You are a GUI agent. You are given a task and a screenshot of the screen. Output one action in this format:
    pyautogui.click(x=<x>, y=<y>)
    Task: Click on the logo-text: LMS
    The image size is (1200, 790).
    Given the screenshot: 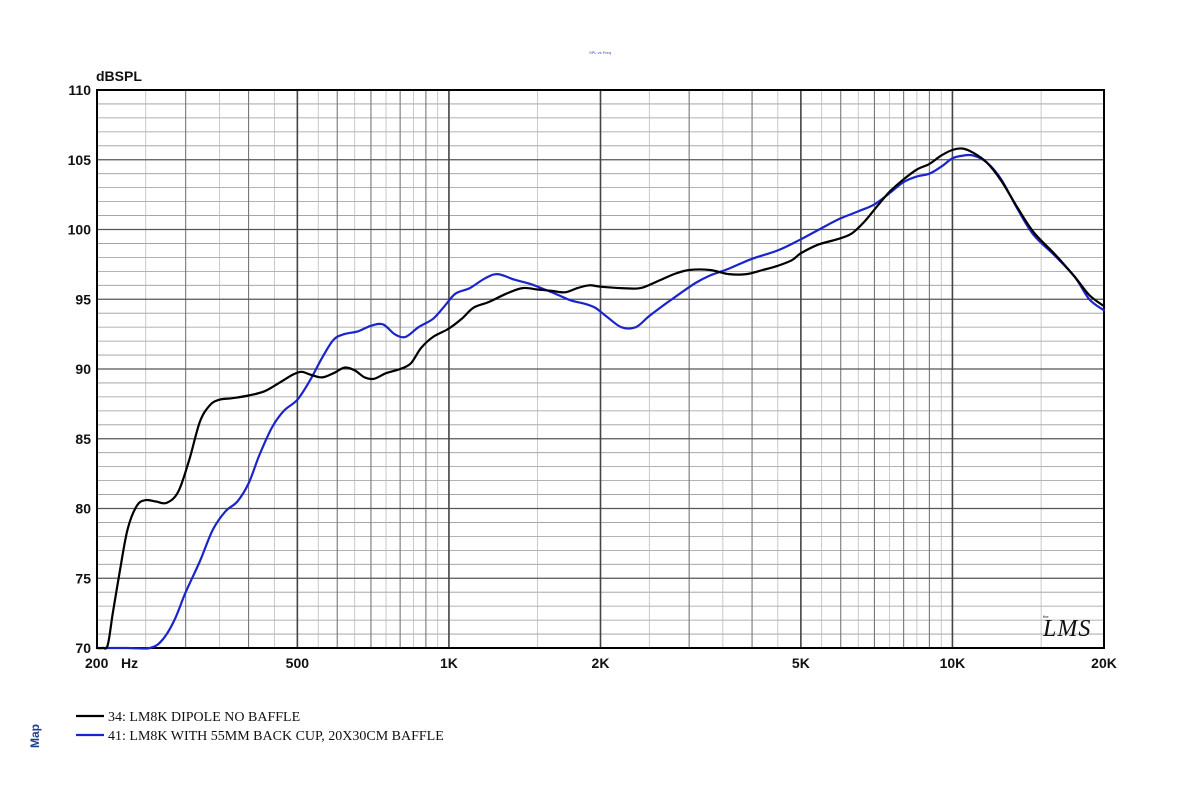 What is the action you would take?
    pyautogui.click(x=1066, y=629)
    